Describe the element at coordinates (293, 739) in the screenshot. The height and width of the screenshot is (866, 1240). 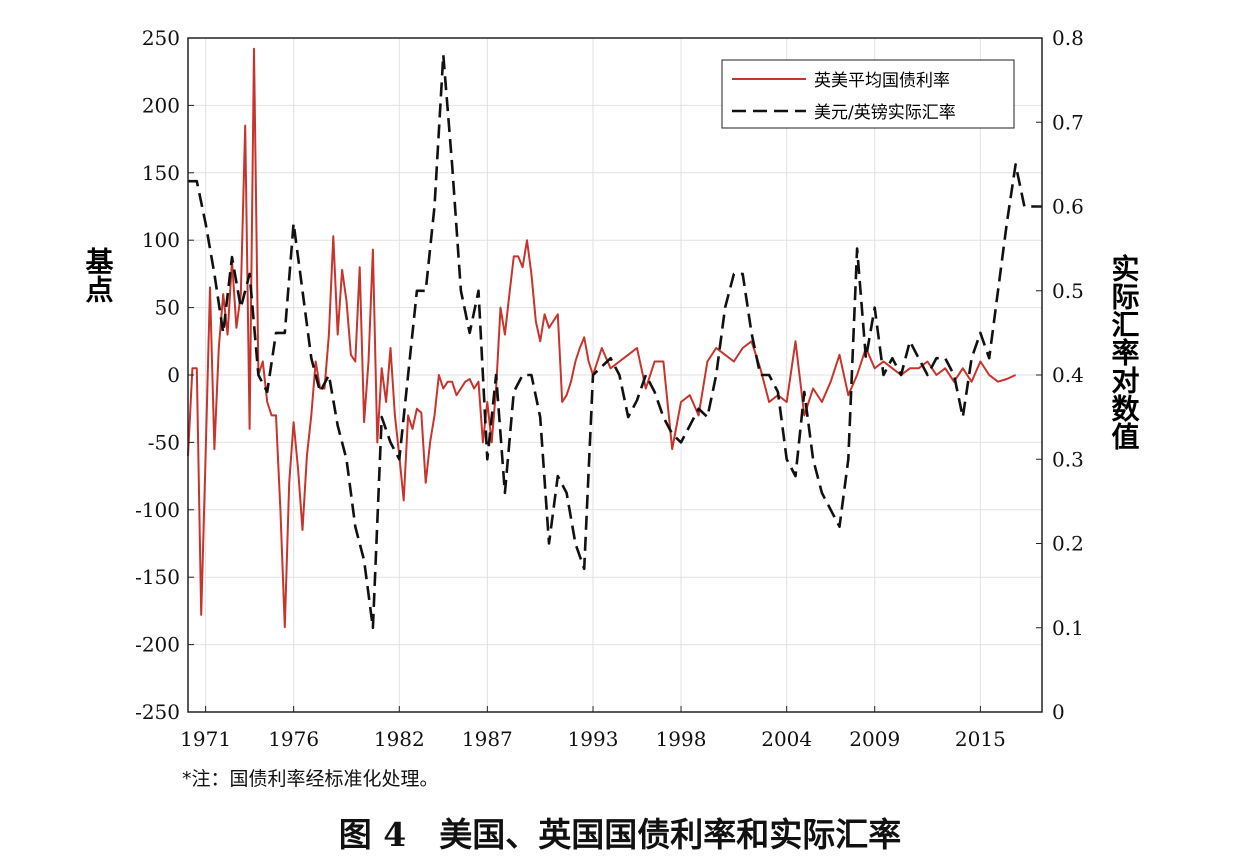
I see `x-tick-label: 1976` at that location.